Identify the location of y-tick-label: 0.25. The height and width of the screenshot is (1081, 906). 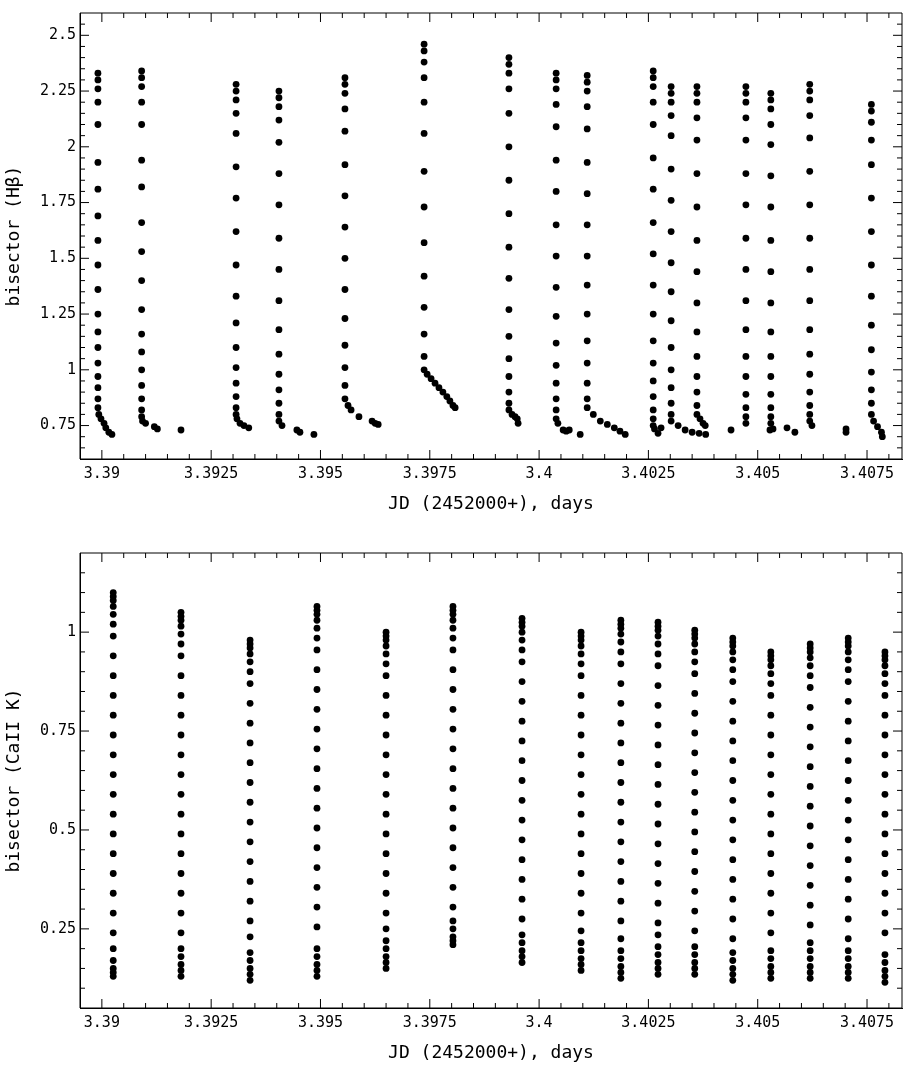
(57, 927).